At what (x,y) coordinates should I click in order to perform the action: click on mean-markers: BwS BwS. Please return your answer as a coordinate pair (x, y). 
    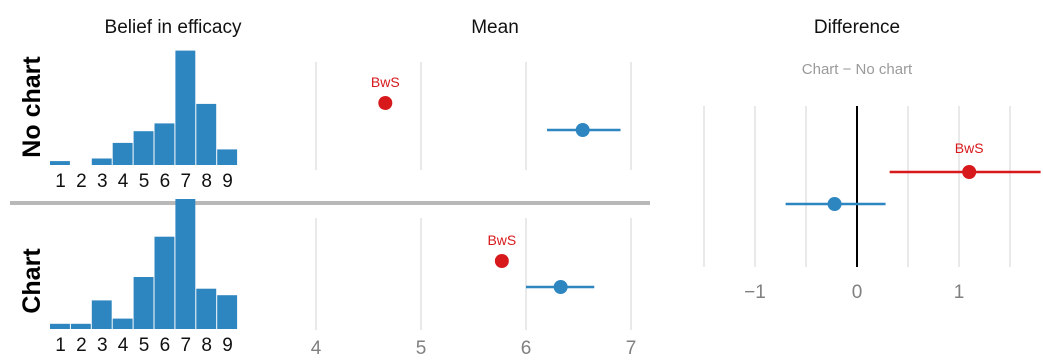
    Looking at the image, I should click on (496, 184).